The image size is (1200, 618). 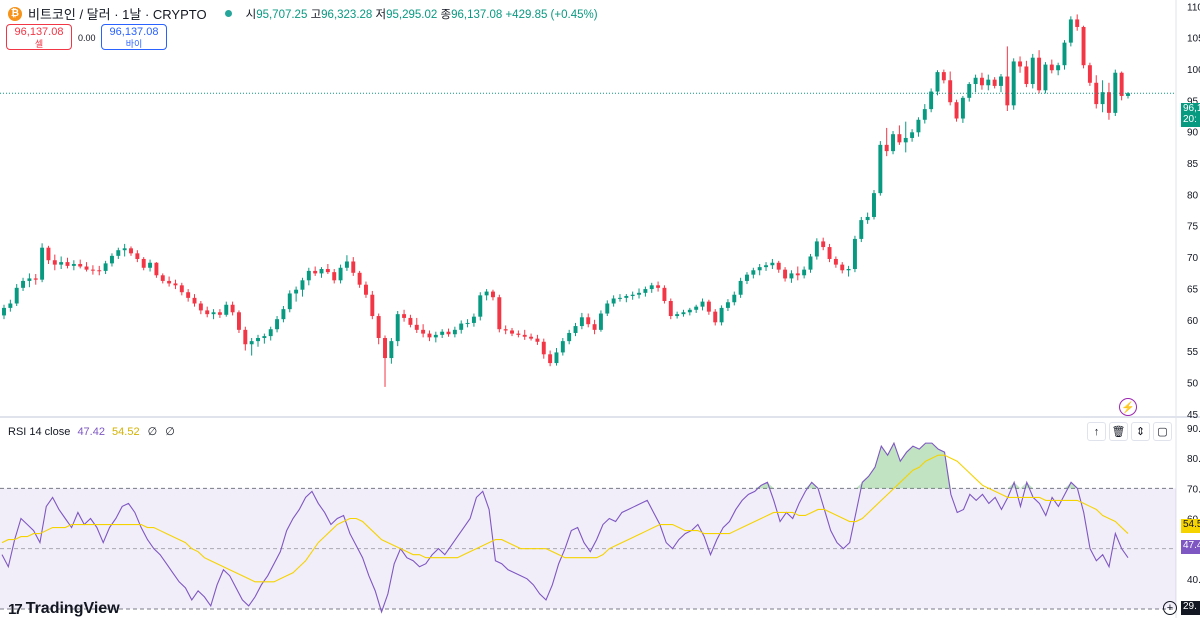 What do you see at coordinates (64, 609) in the screenshot?
I see `tradingview-logo: 17 TradingView` at bounding box center [64, 609].